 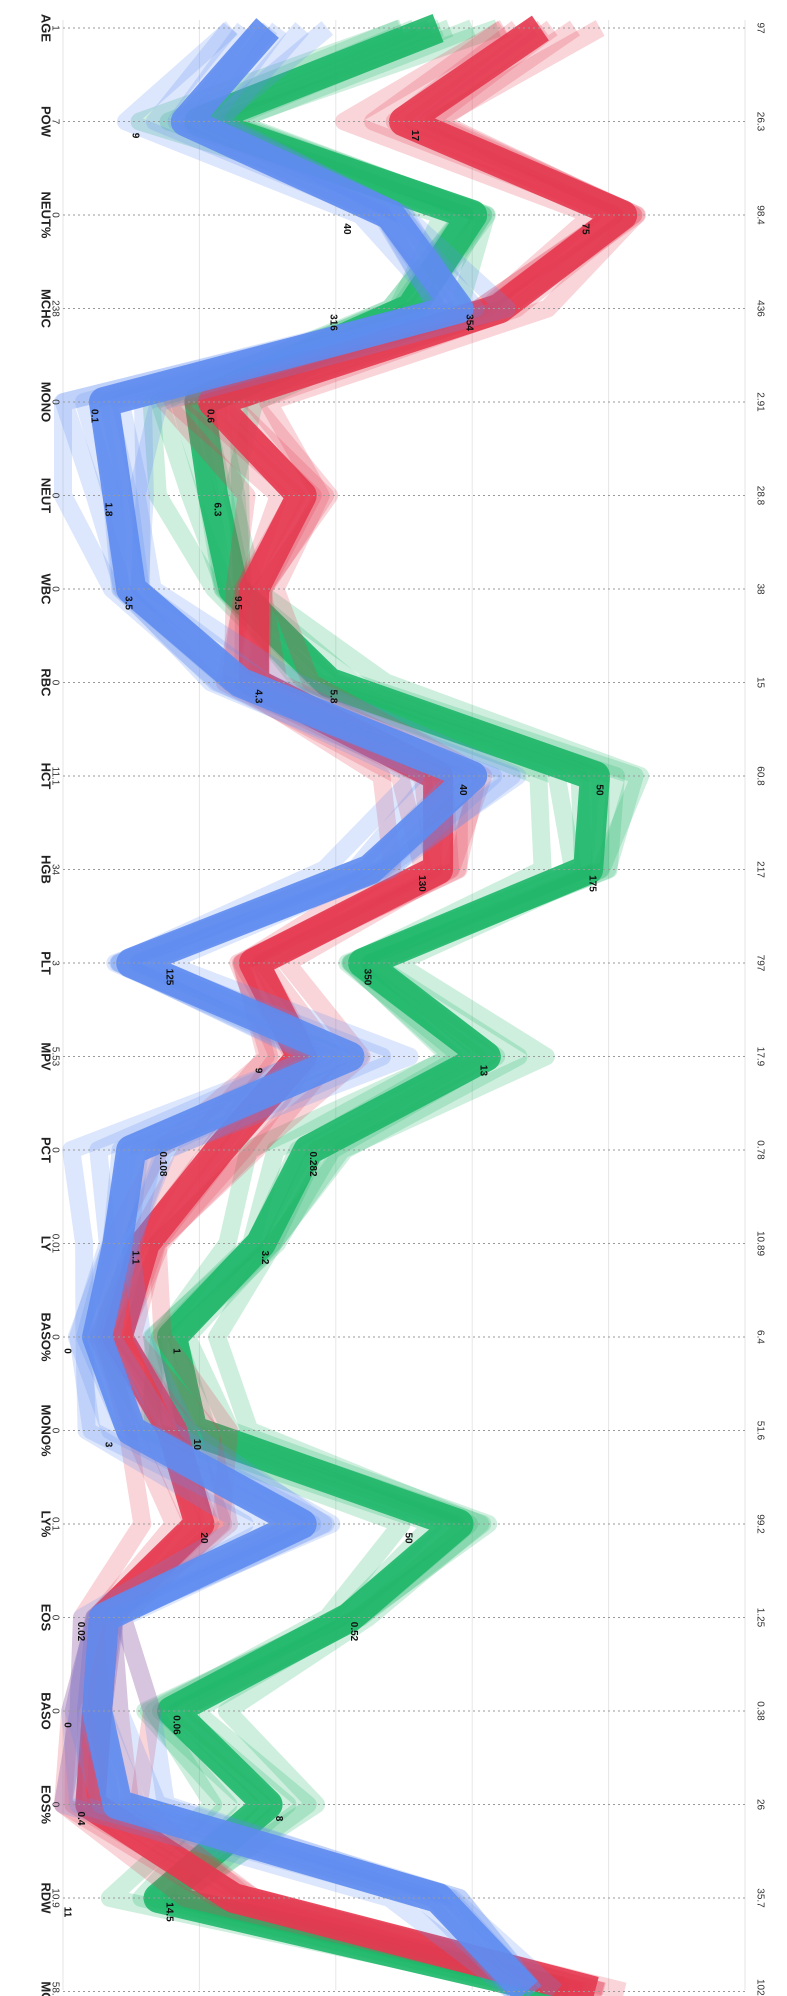 I want to click on annotation-RDW-38: 11, so click(x=66, y=1912).